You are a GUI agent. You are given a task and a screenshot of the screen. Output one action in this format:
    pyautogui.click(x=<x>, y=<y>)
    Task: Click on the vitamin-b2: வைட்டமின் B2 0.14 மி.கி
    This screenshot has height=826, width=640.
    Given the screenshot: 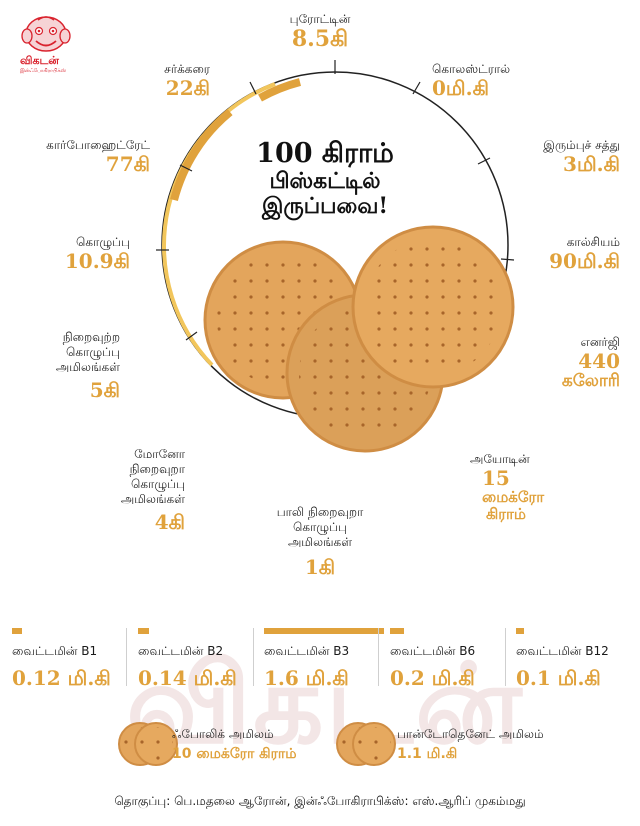 What is the action you would take?
    pyautogui.click(x=198, y=660)
    